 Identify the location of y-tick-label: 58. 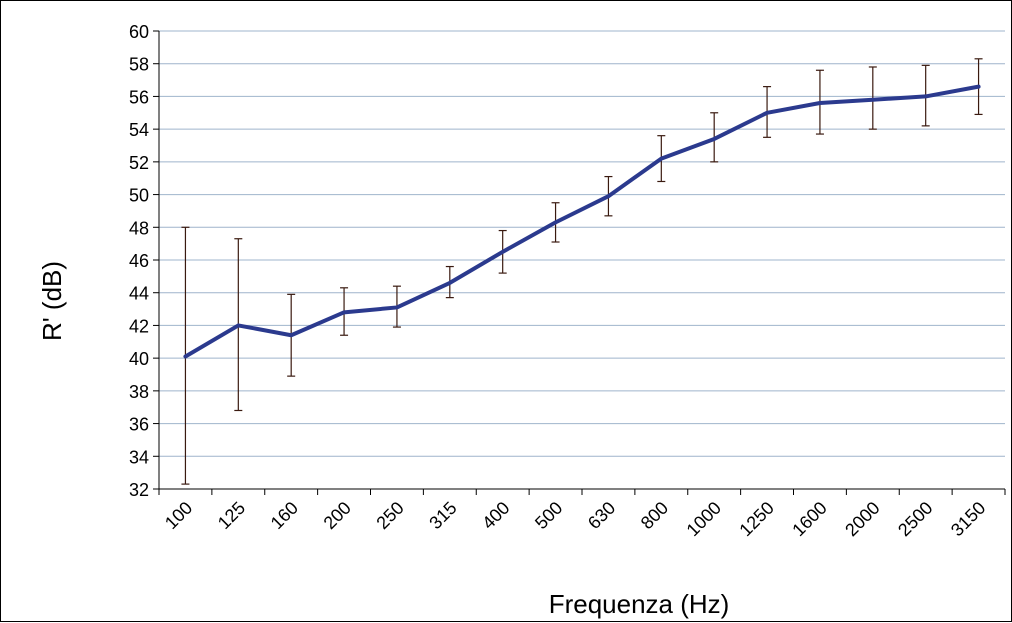
(139, 65).